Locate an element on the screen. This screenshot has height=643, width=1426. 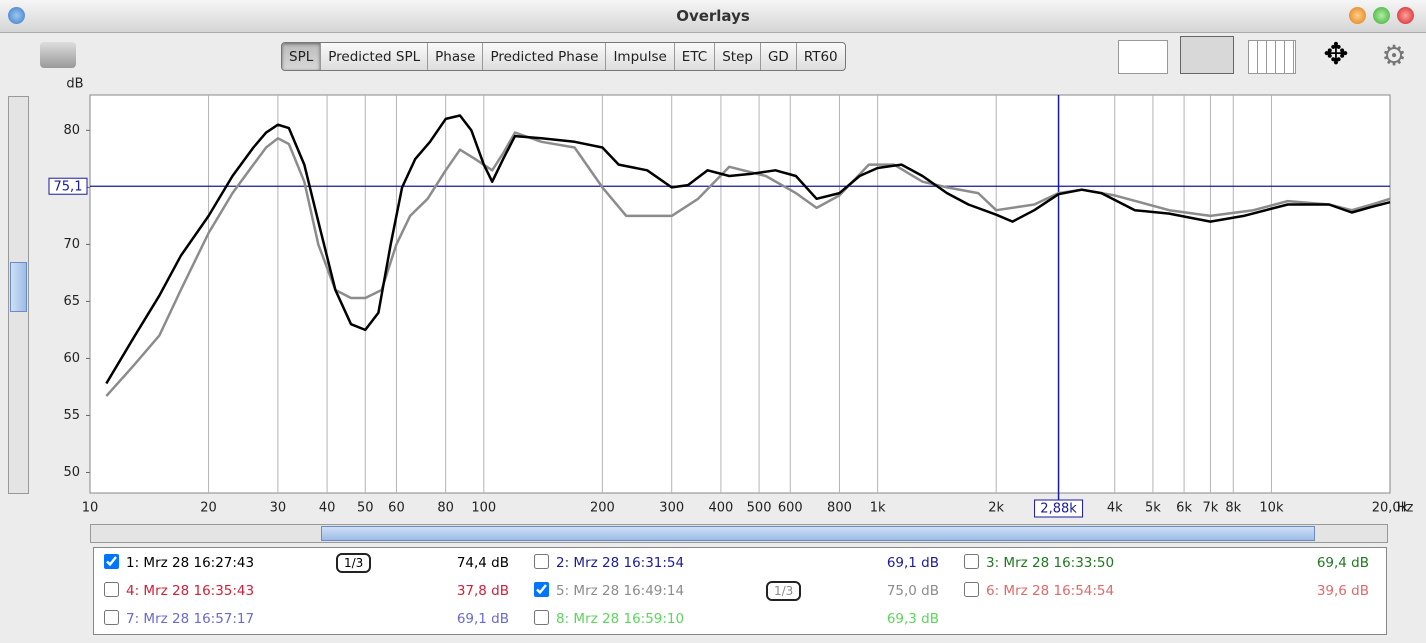
fit-button: ✥ is located at coordinates (1336, 54).